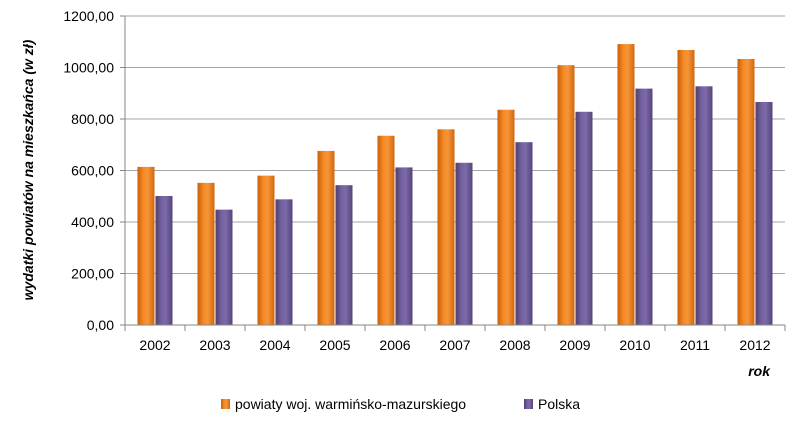 Image resolution: width=800 pixels, height=424 pixels. Describe the element at coordinates (446, 227) in the screenshot. I see `bar-warminsko-mazurskie-2007` at that location.